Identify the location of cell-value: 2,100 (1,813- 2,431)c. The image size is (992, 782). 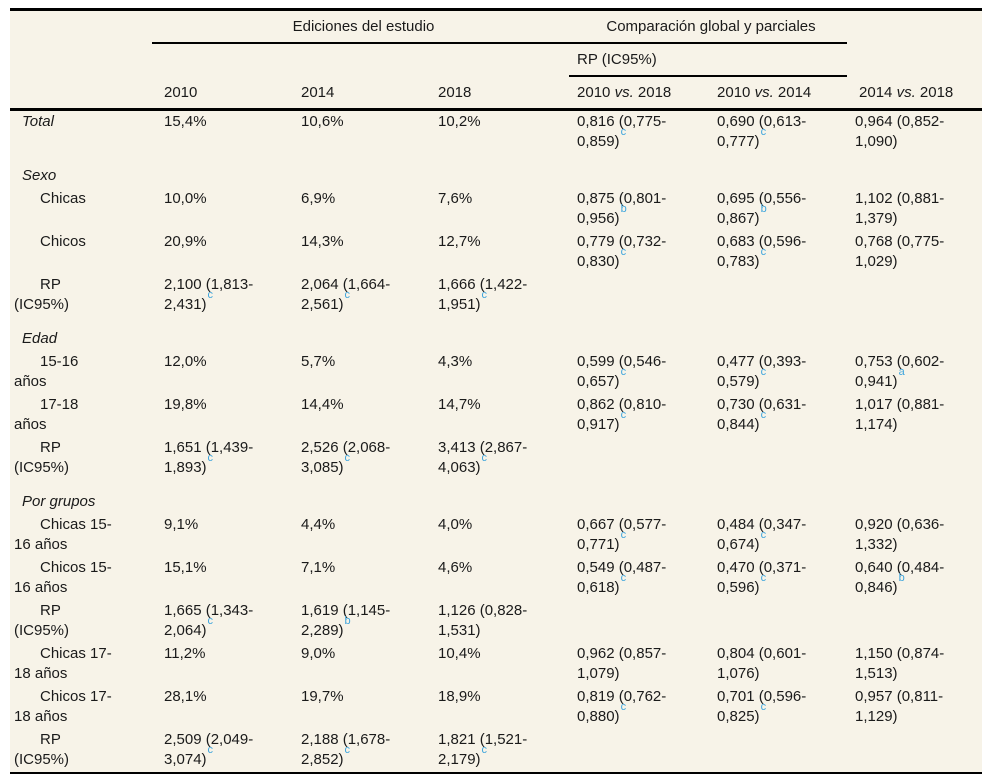
(209, 294).